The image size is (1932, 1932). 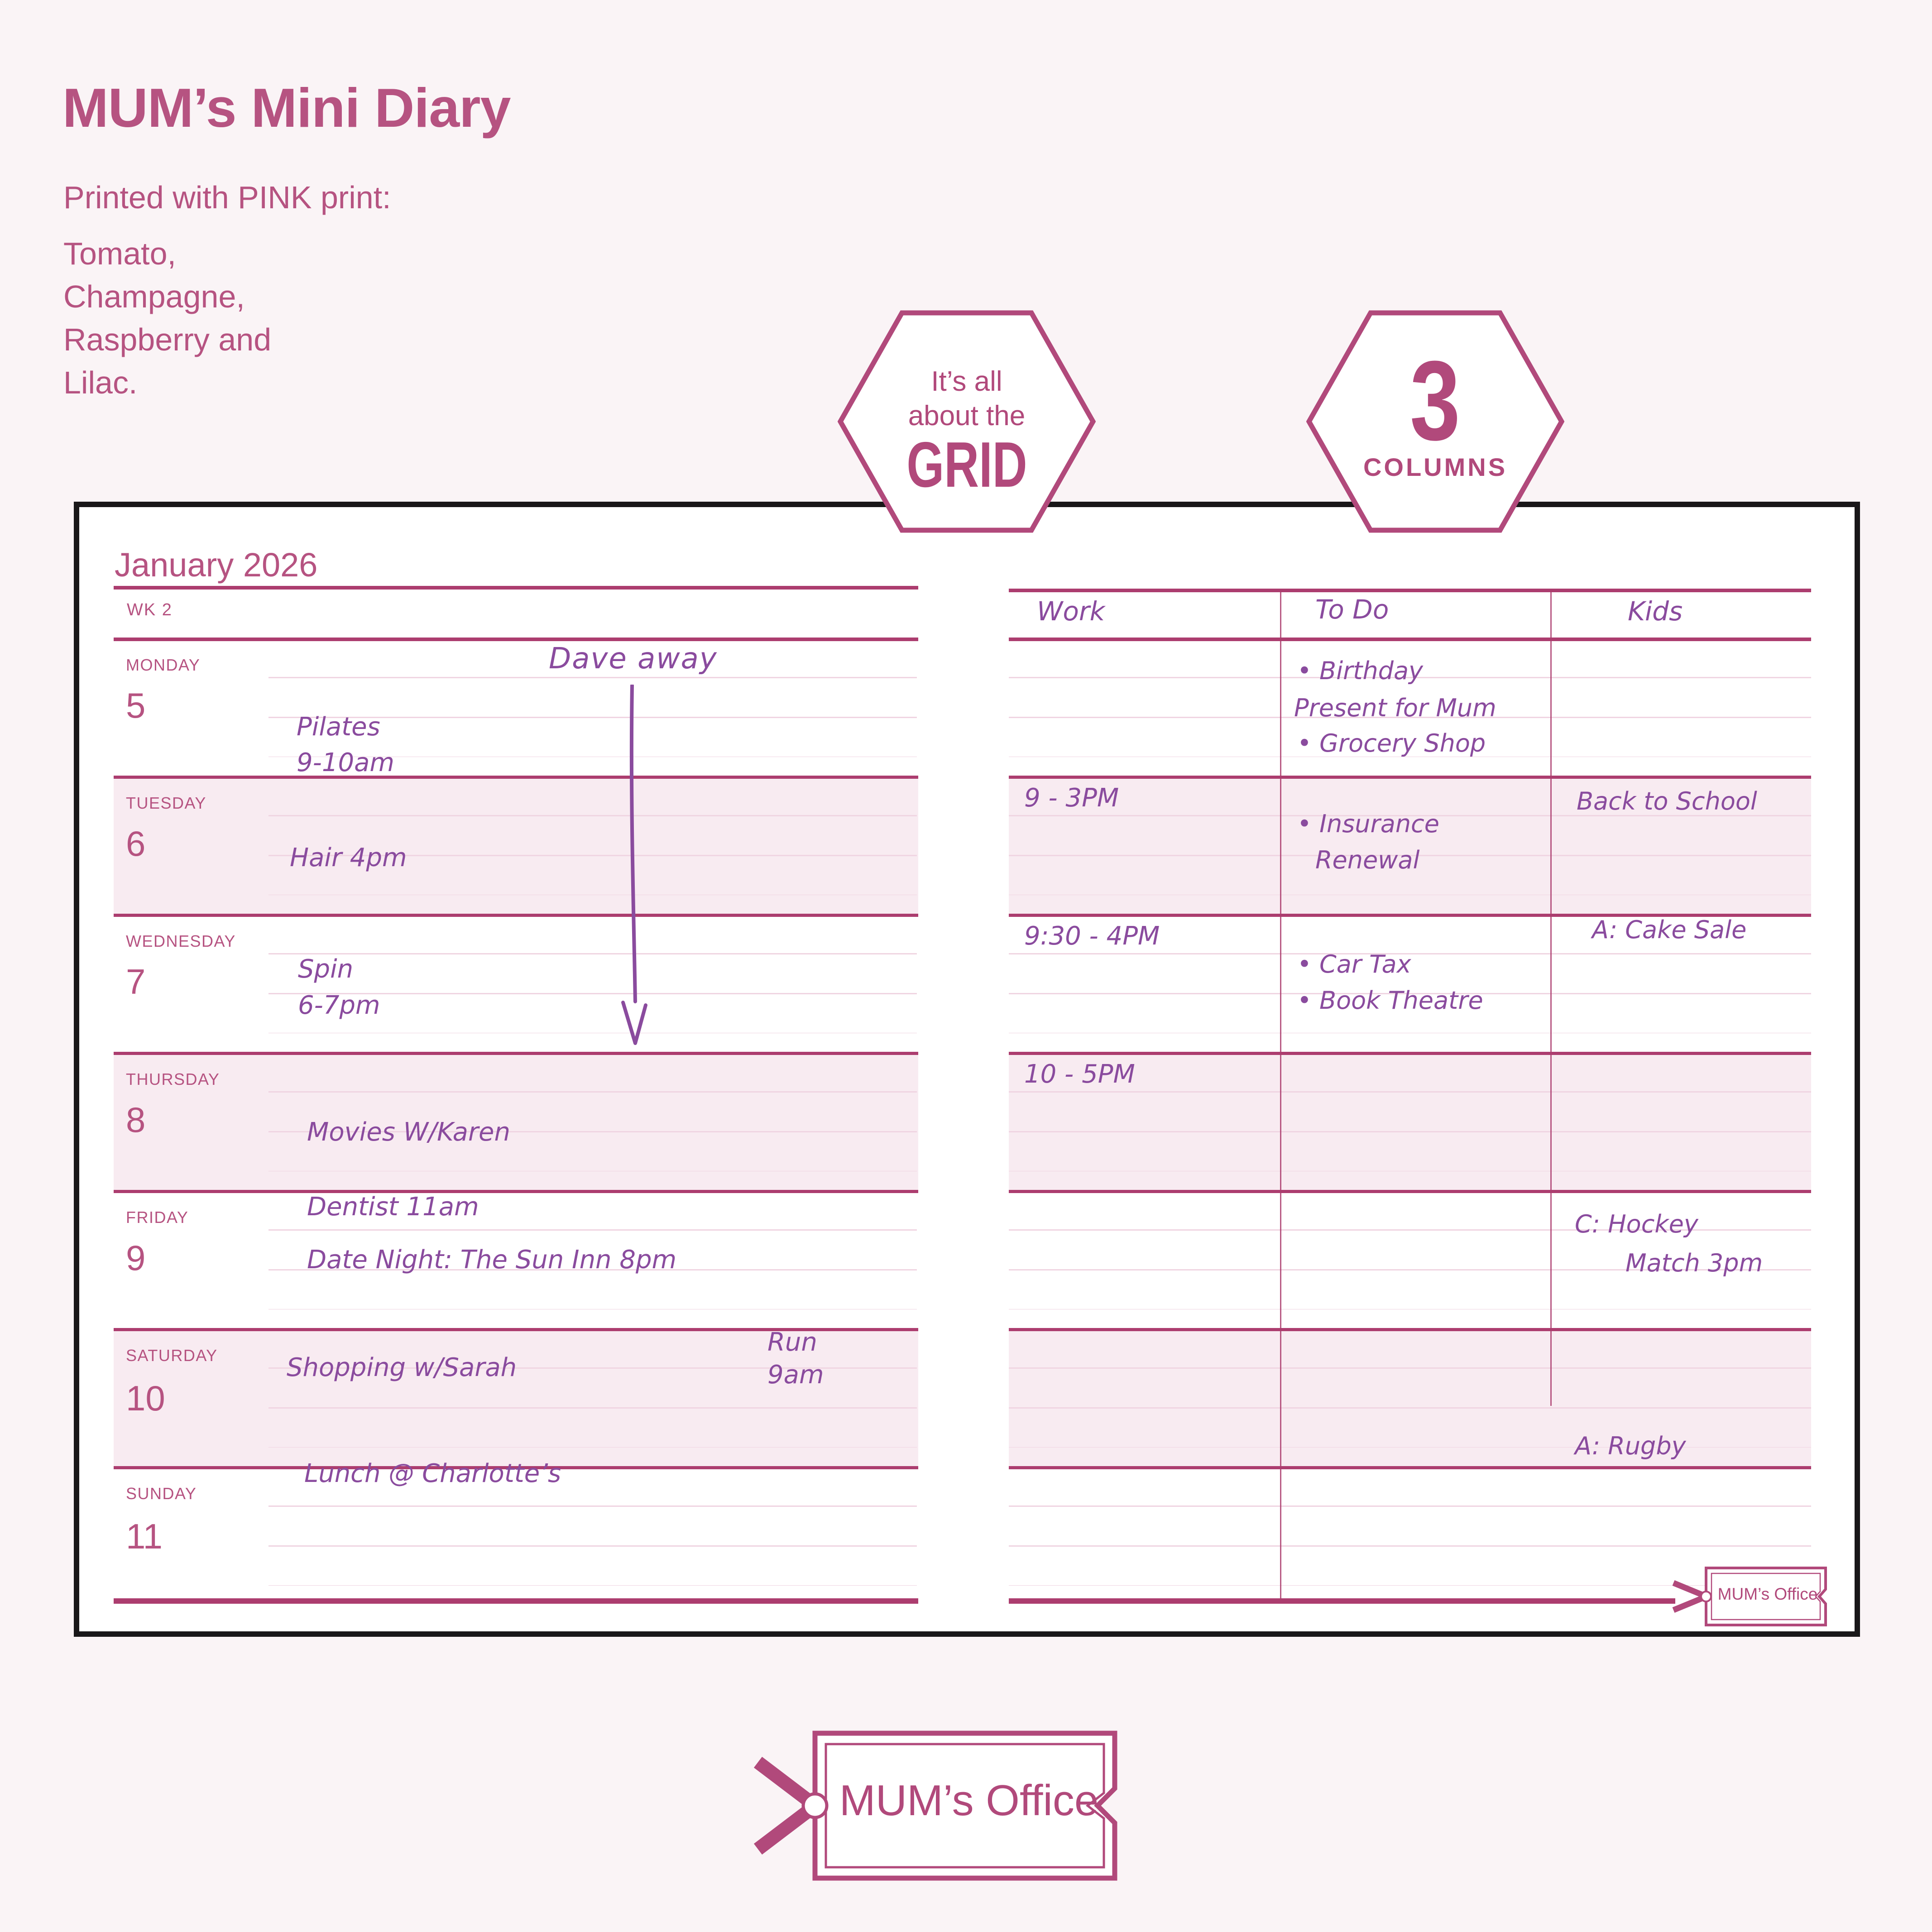 What do you see at coordinates (150, 609) in the screenshot?
I see `week-label: WK 2` at bounding box center [150, 609].